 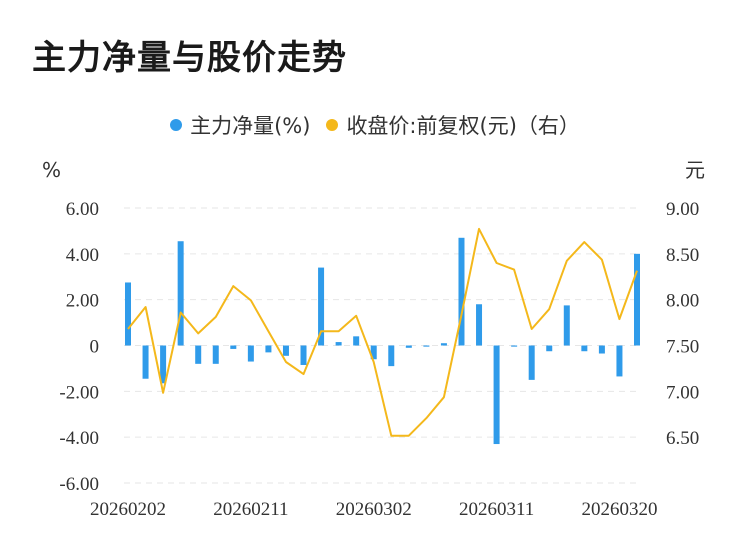 I want to click on left-tick-label: 0, so click(x=95, y=347).